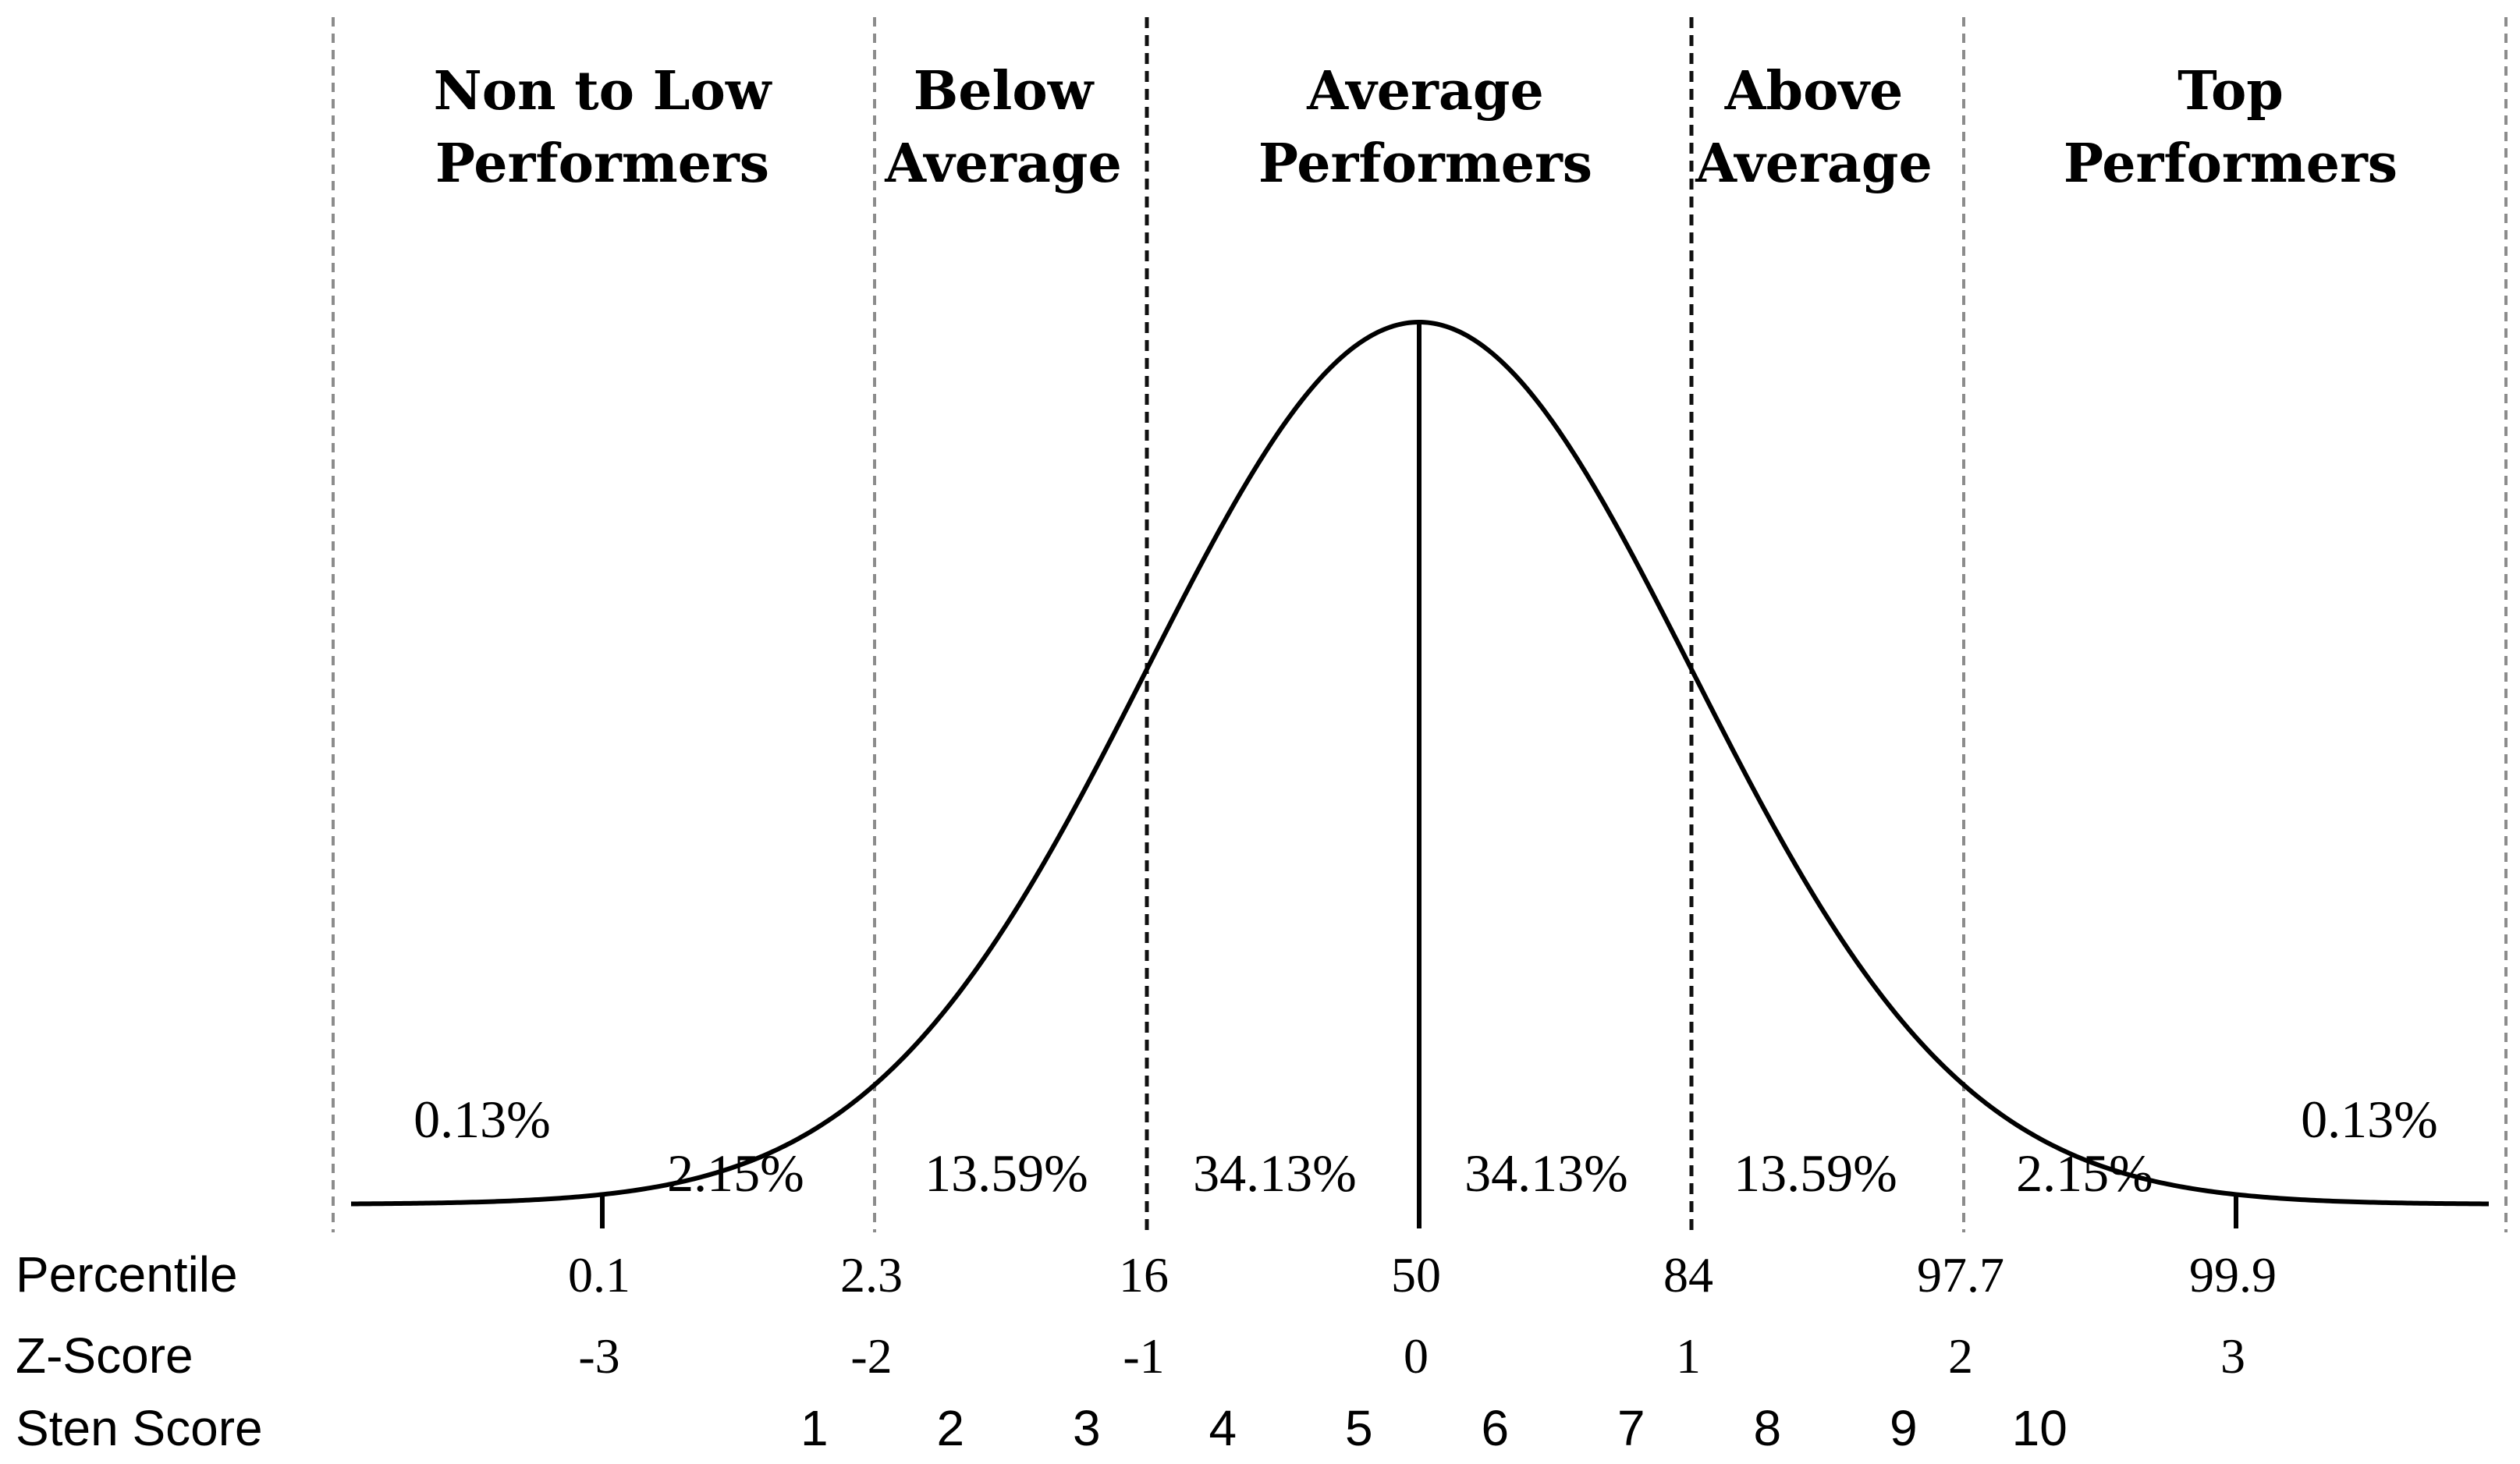  I want to click on category-label-line1: Average, so click(1425, 91).